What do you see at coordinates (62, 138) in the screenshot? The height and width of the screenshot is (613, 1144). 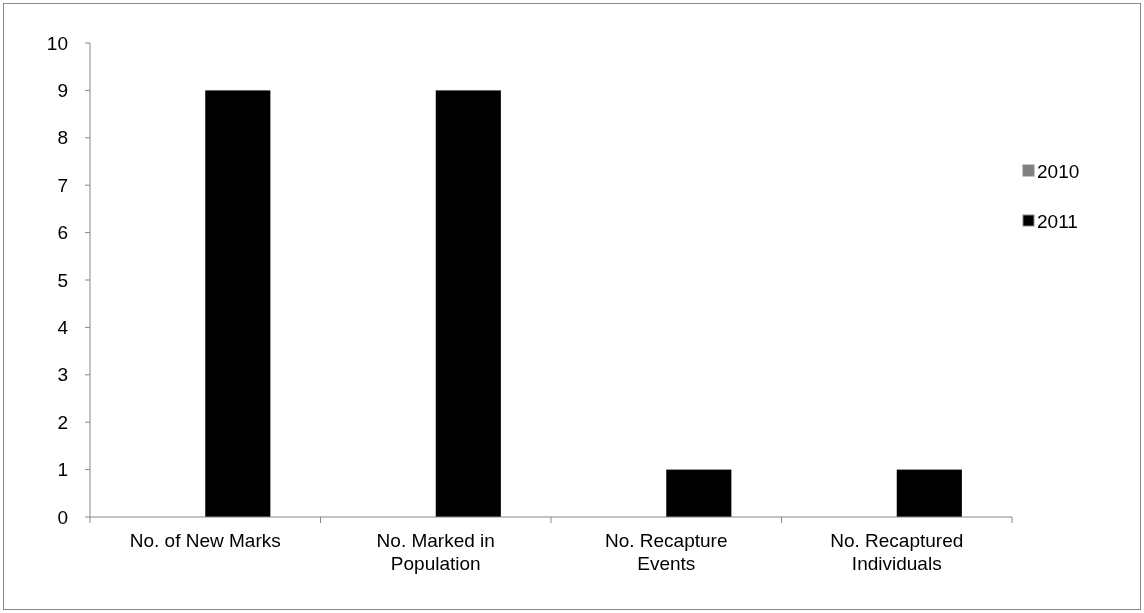 I see `y-tick-label: 8` at bounding box center [62, 138].